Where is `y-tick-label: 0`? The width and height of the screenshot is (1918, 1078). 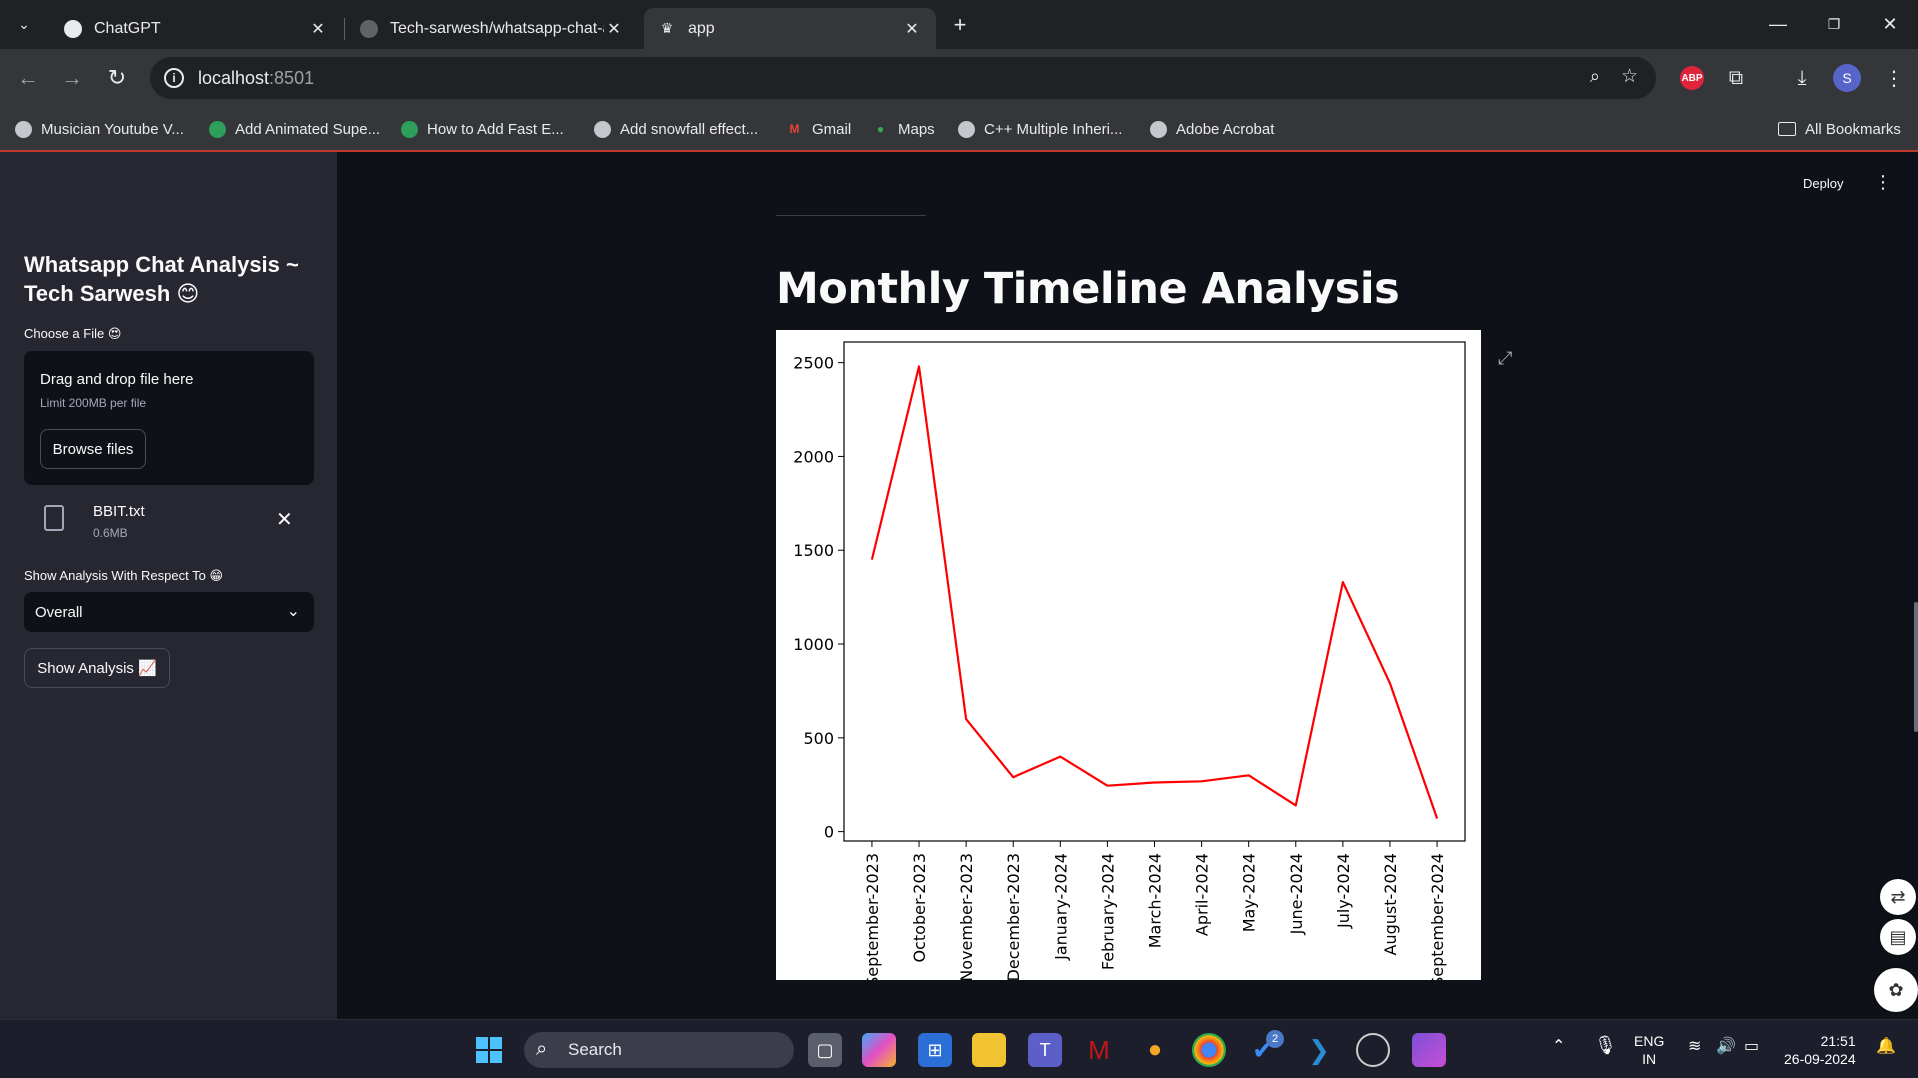 y-tick-label: 0 is located at coordinates (829, 832).